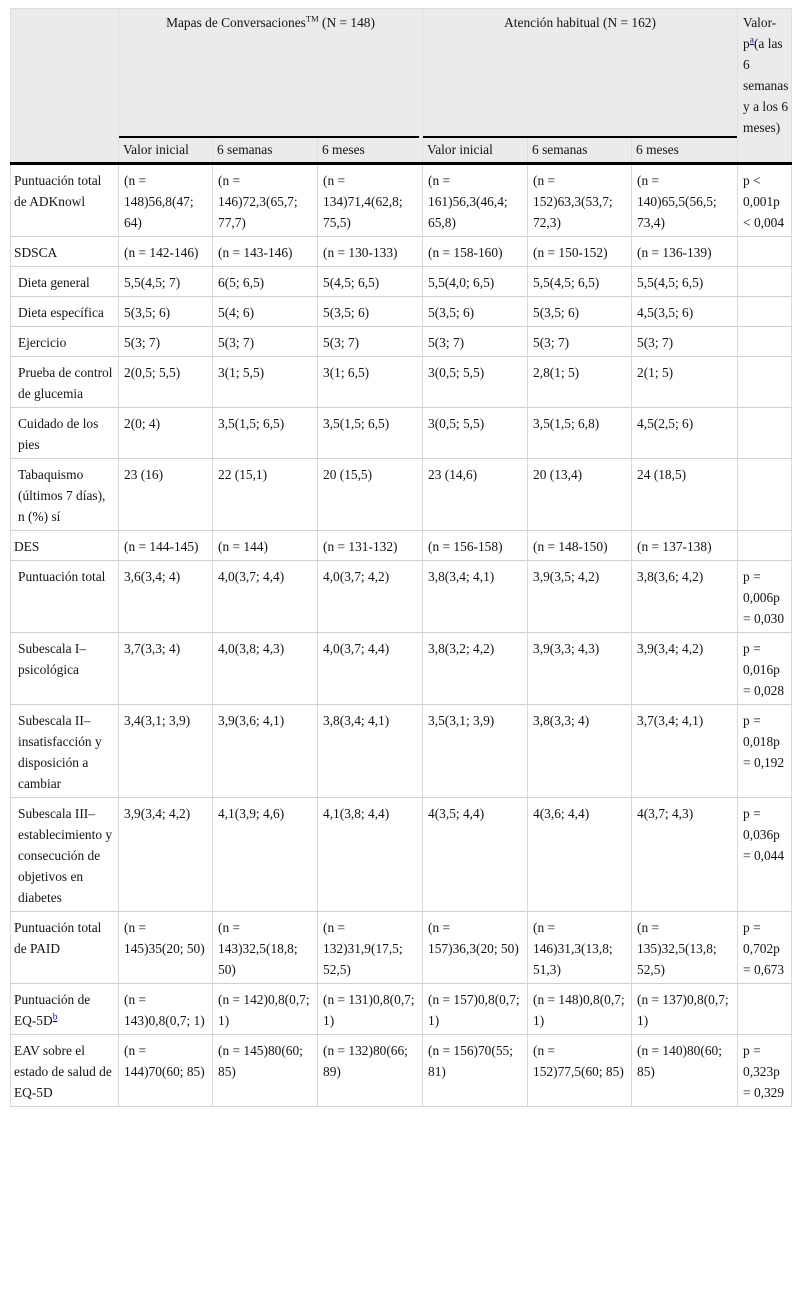  Describe the element at coordinates (765, 947) in the screenshot. I see `p-value-cell: p = 0,702p = 0,673` at that location.